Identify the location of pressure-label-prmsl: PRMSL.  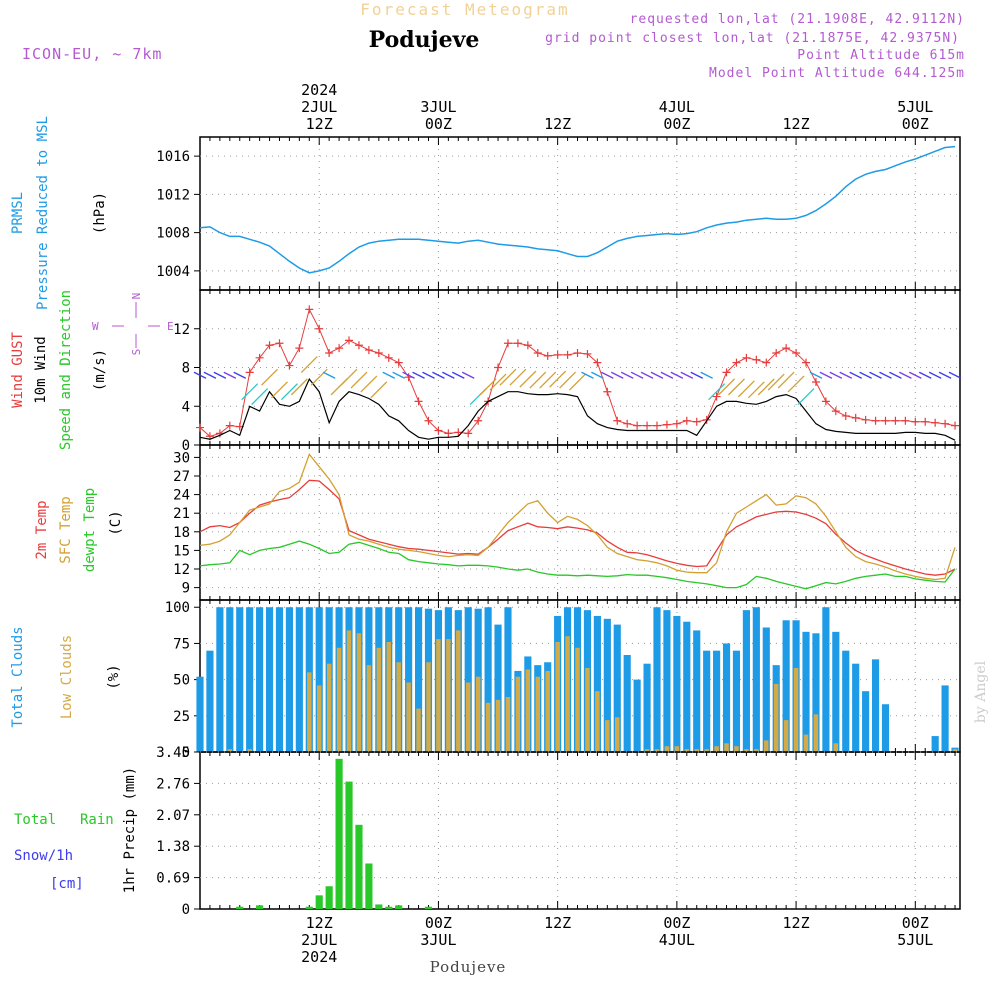
(18, 213).